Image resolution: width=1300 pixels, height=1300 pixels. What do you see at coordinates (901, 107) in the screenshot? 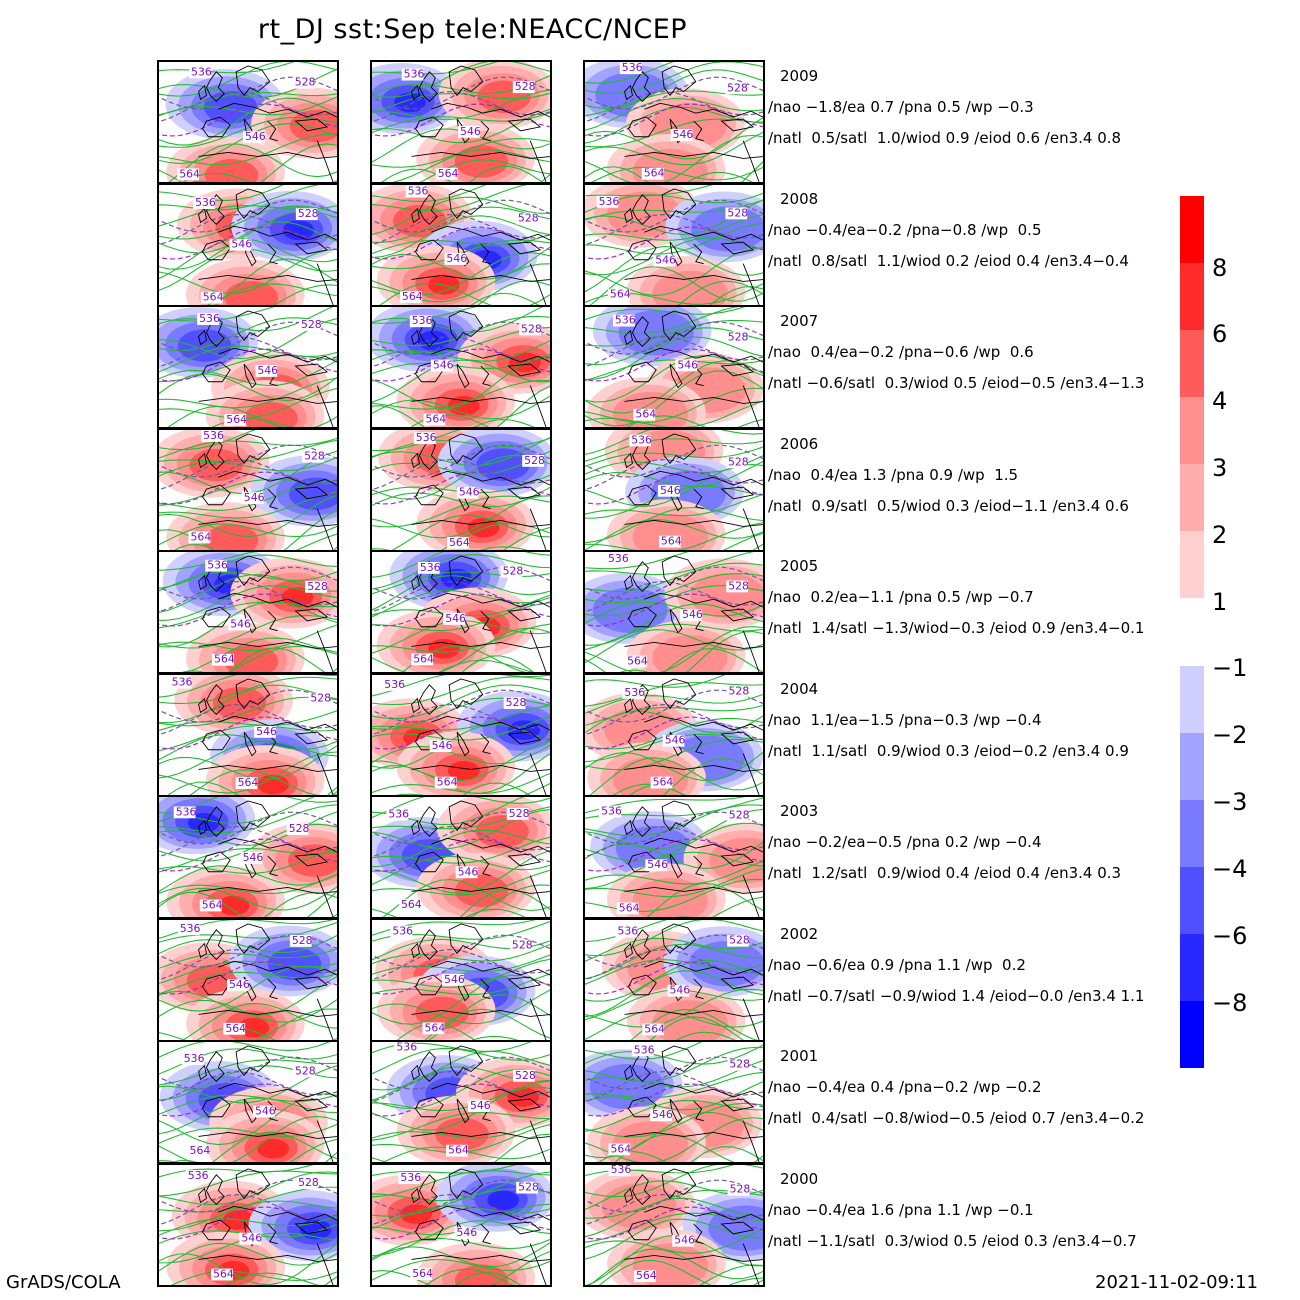
I see `row-index-line-1: /nao −1.8/ea 0.7 /pna 0.5 /wp −0.3` at bounding box center [901, 107].